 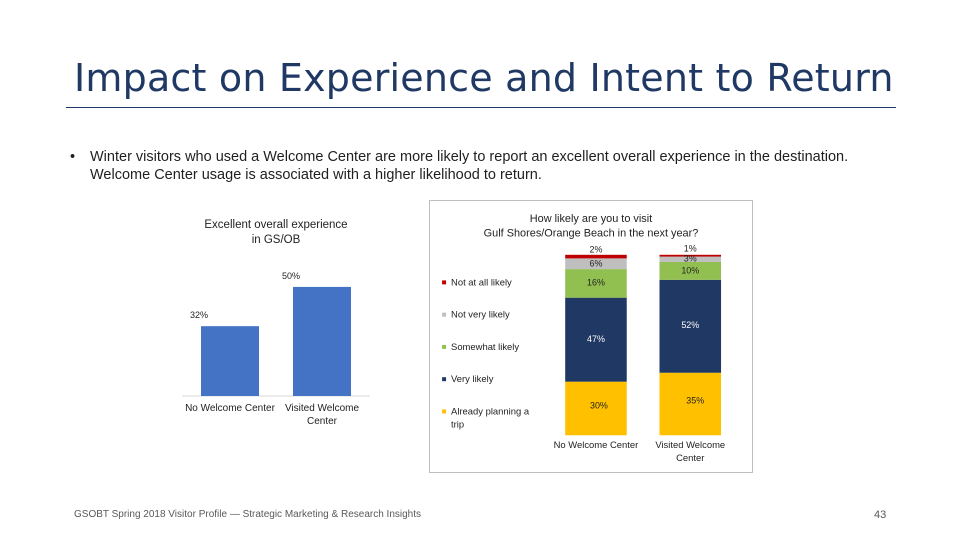 What do you see at coordinates (276, 240) in the screenshot?
I see `chart1-title-line: in GS/OB` at bounding box center [276, 240].